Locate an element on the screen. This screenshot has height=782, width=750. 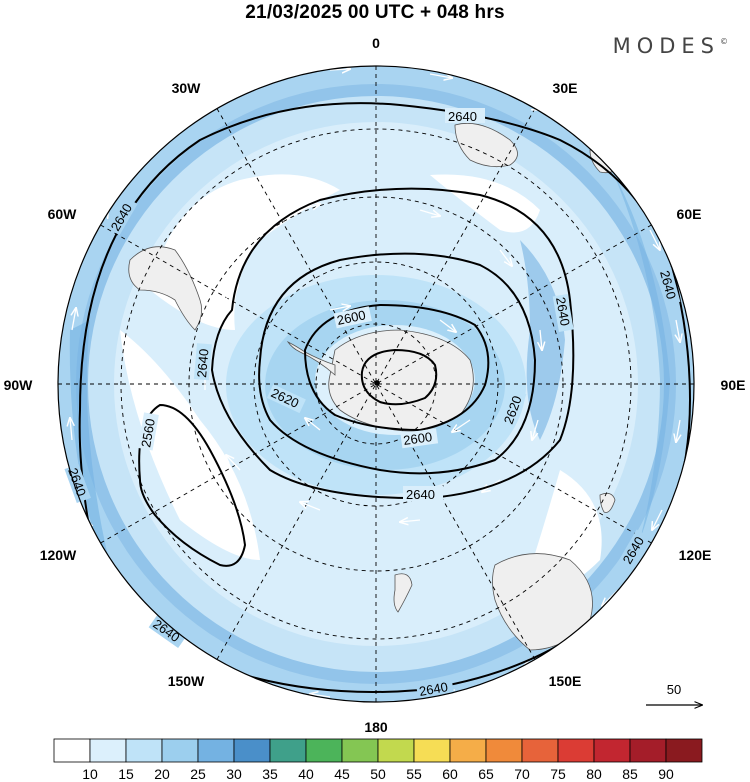
reference-vector: 50 is located at coordinates (674, 693).